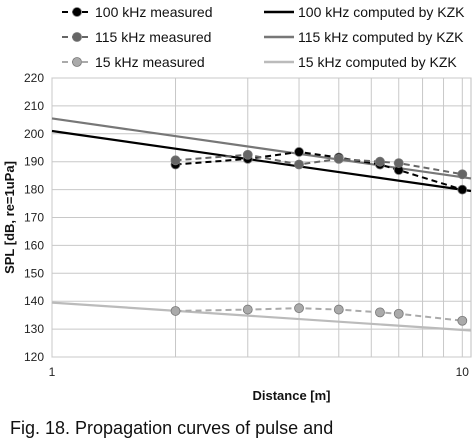 This screenshot has width=474, height=439. What do you see at coordinates (463, 372) in the screenshot?
I see `x-tick-label: 10` at bounding box center [463, 372].